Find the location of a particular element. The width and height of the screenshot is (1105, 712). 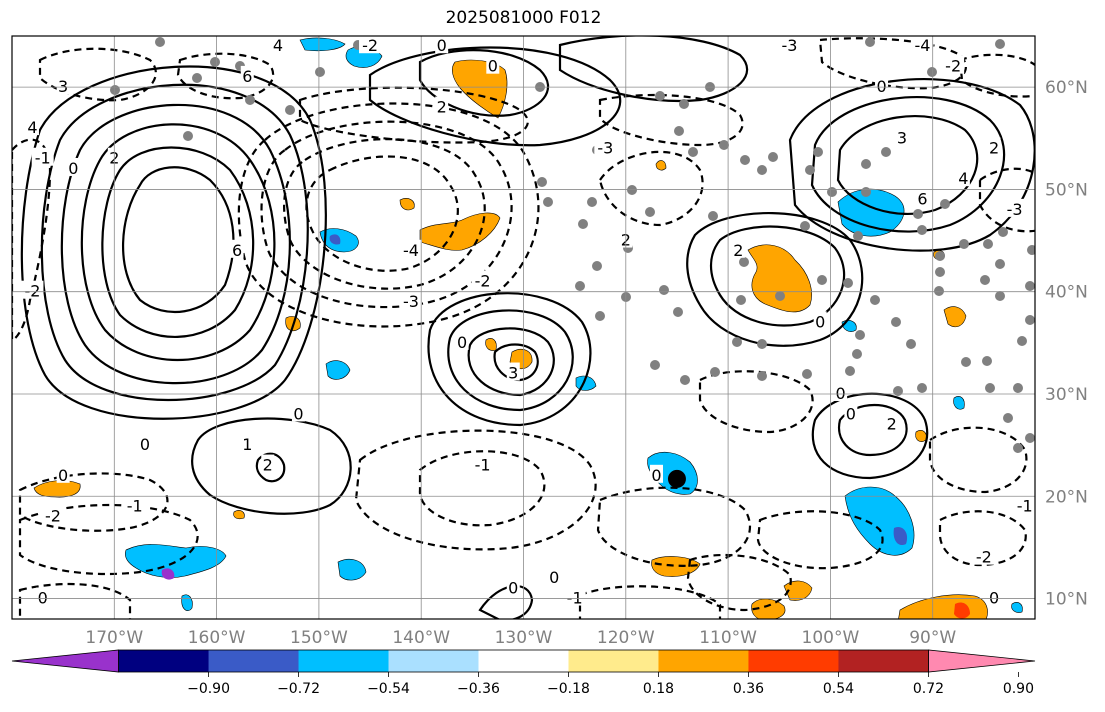

lat-tick-label: 20°N is located at coordinates (1066, 497).